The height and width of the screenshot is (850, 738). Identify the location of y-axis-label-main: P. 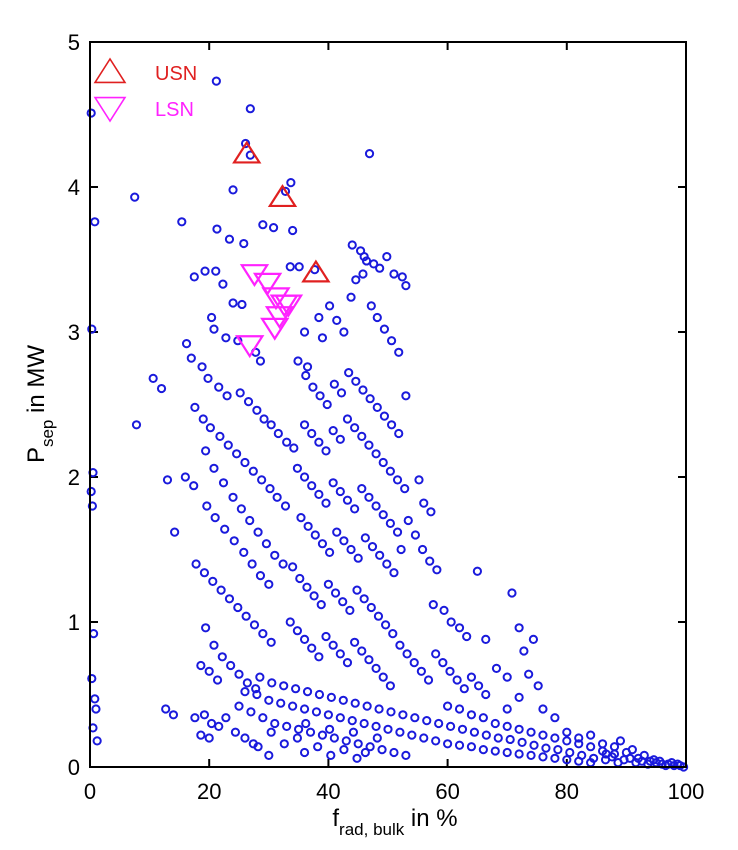
(36, 455).